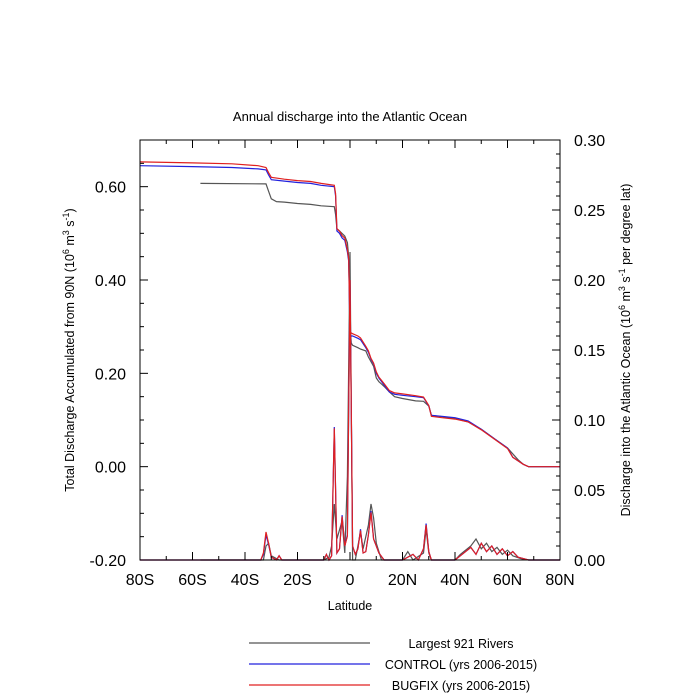 This screenshot has width=700, height=700. Describe the element at coordinates (589, 421) in the screenshot. I see `y-right-tick-label: 0.10` at that location.